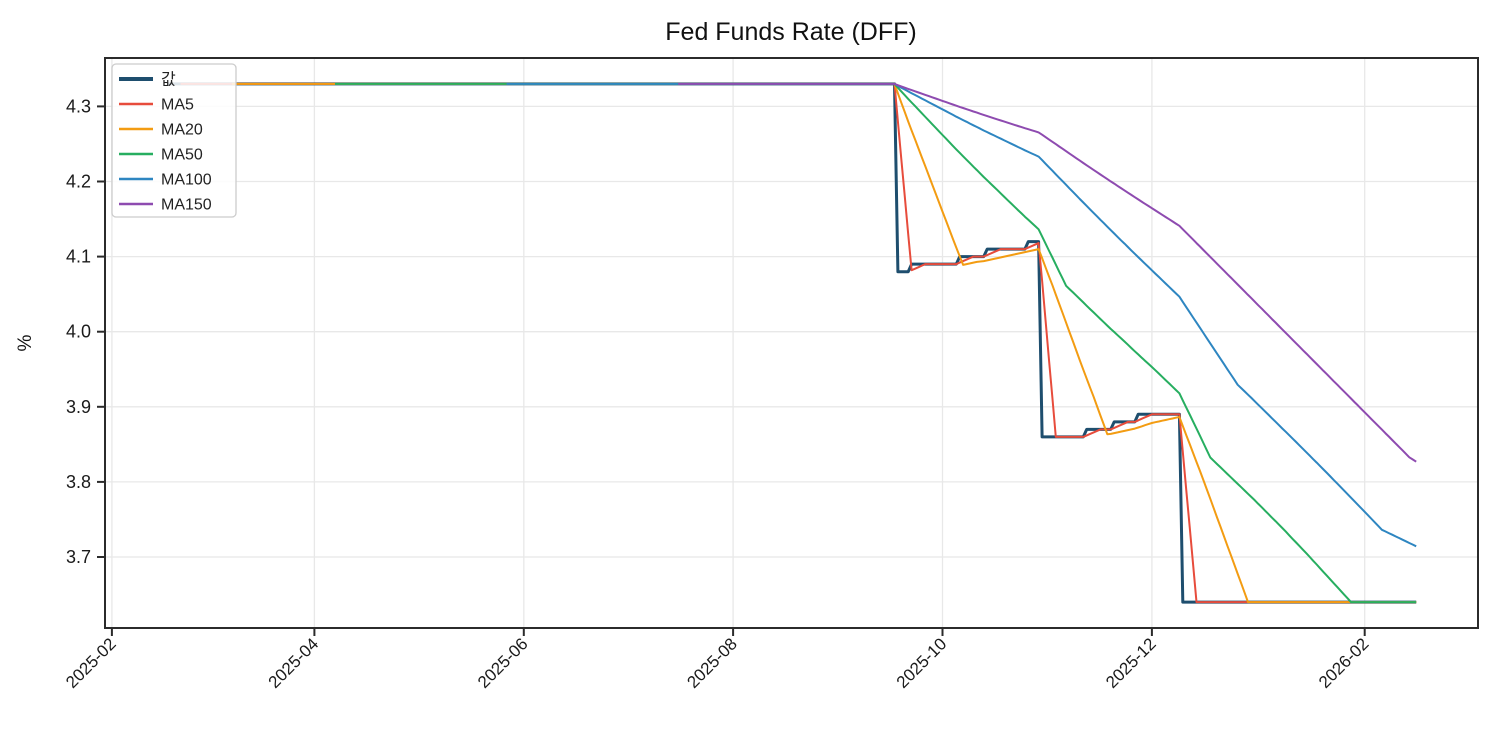 This screenshot has height=750, width=1500. I want to click on y-tick-label: 4.3, so click(78, 106).